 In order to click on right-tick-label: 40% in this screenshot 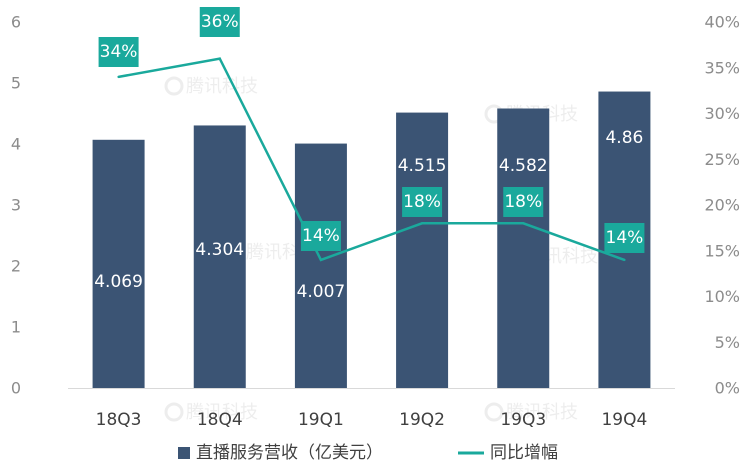, I will do `click(722, 22)`.